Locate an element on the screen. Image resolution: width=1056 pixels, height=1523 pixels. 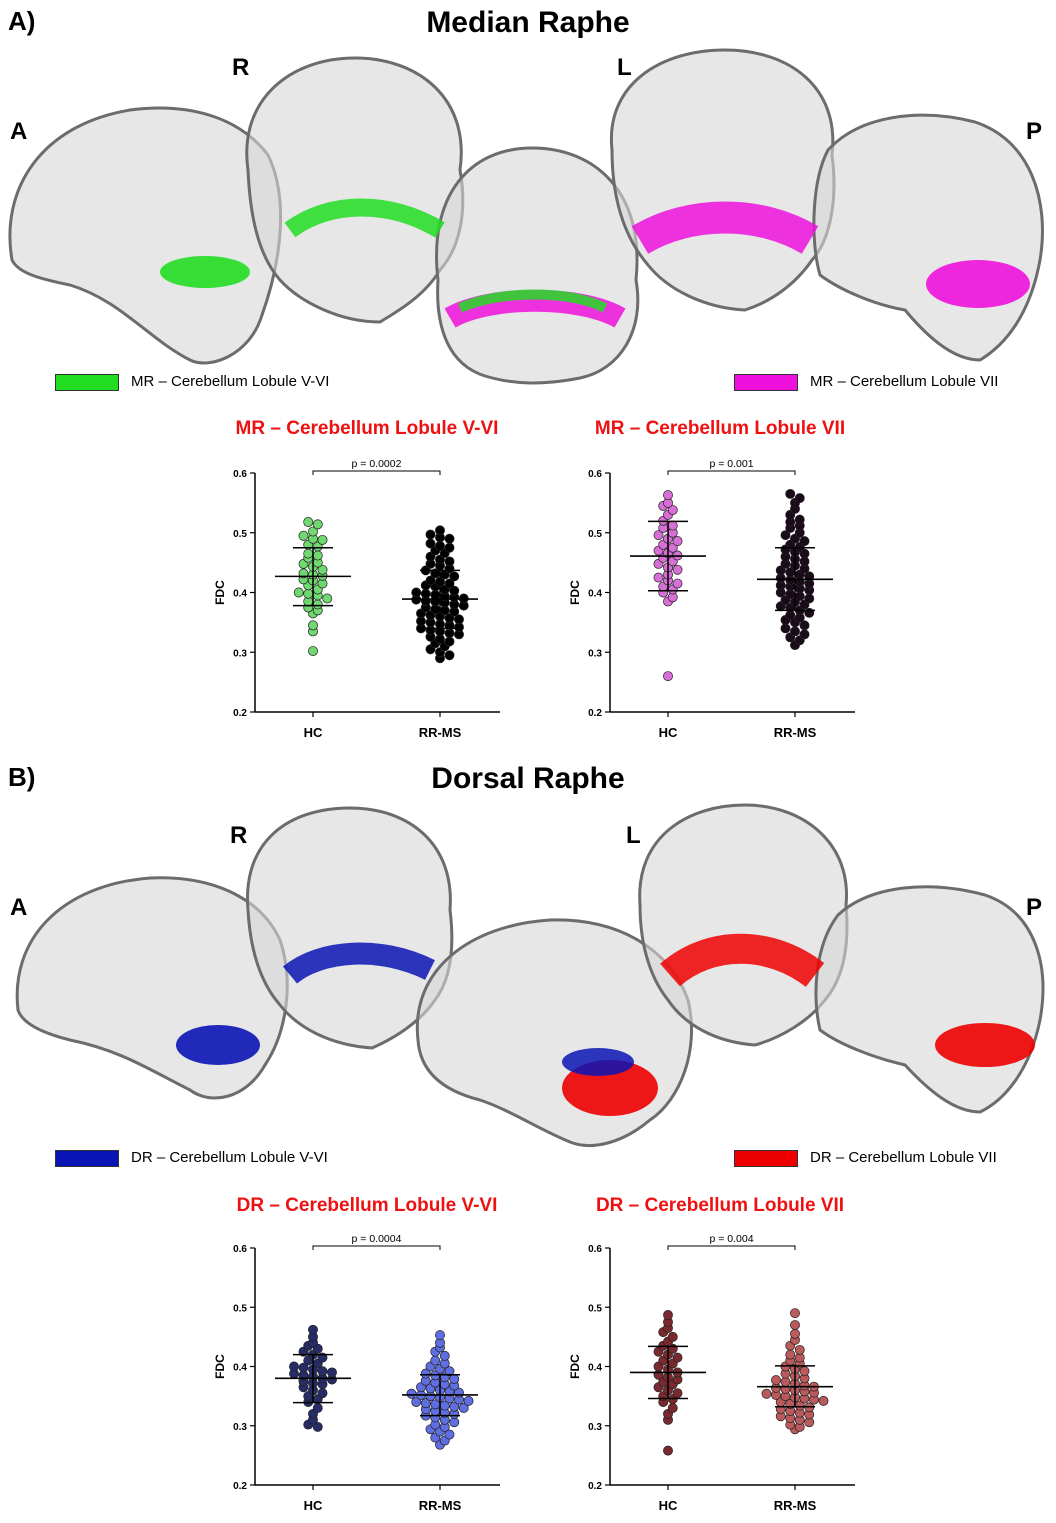
scatter-chart-dr-vii: 0.2 0.3 0.4 0.5 0.6 FDC HC RR-MS p = 0.004 is located at coordinates (711, 1373).